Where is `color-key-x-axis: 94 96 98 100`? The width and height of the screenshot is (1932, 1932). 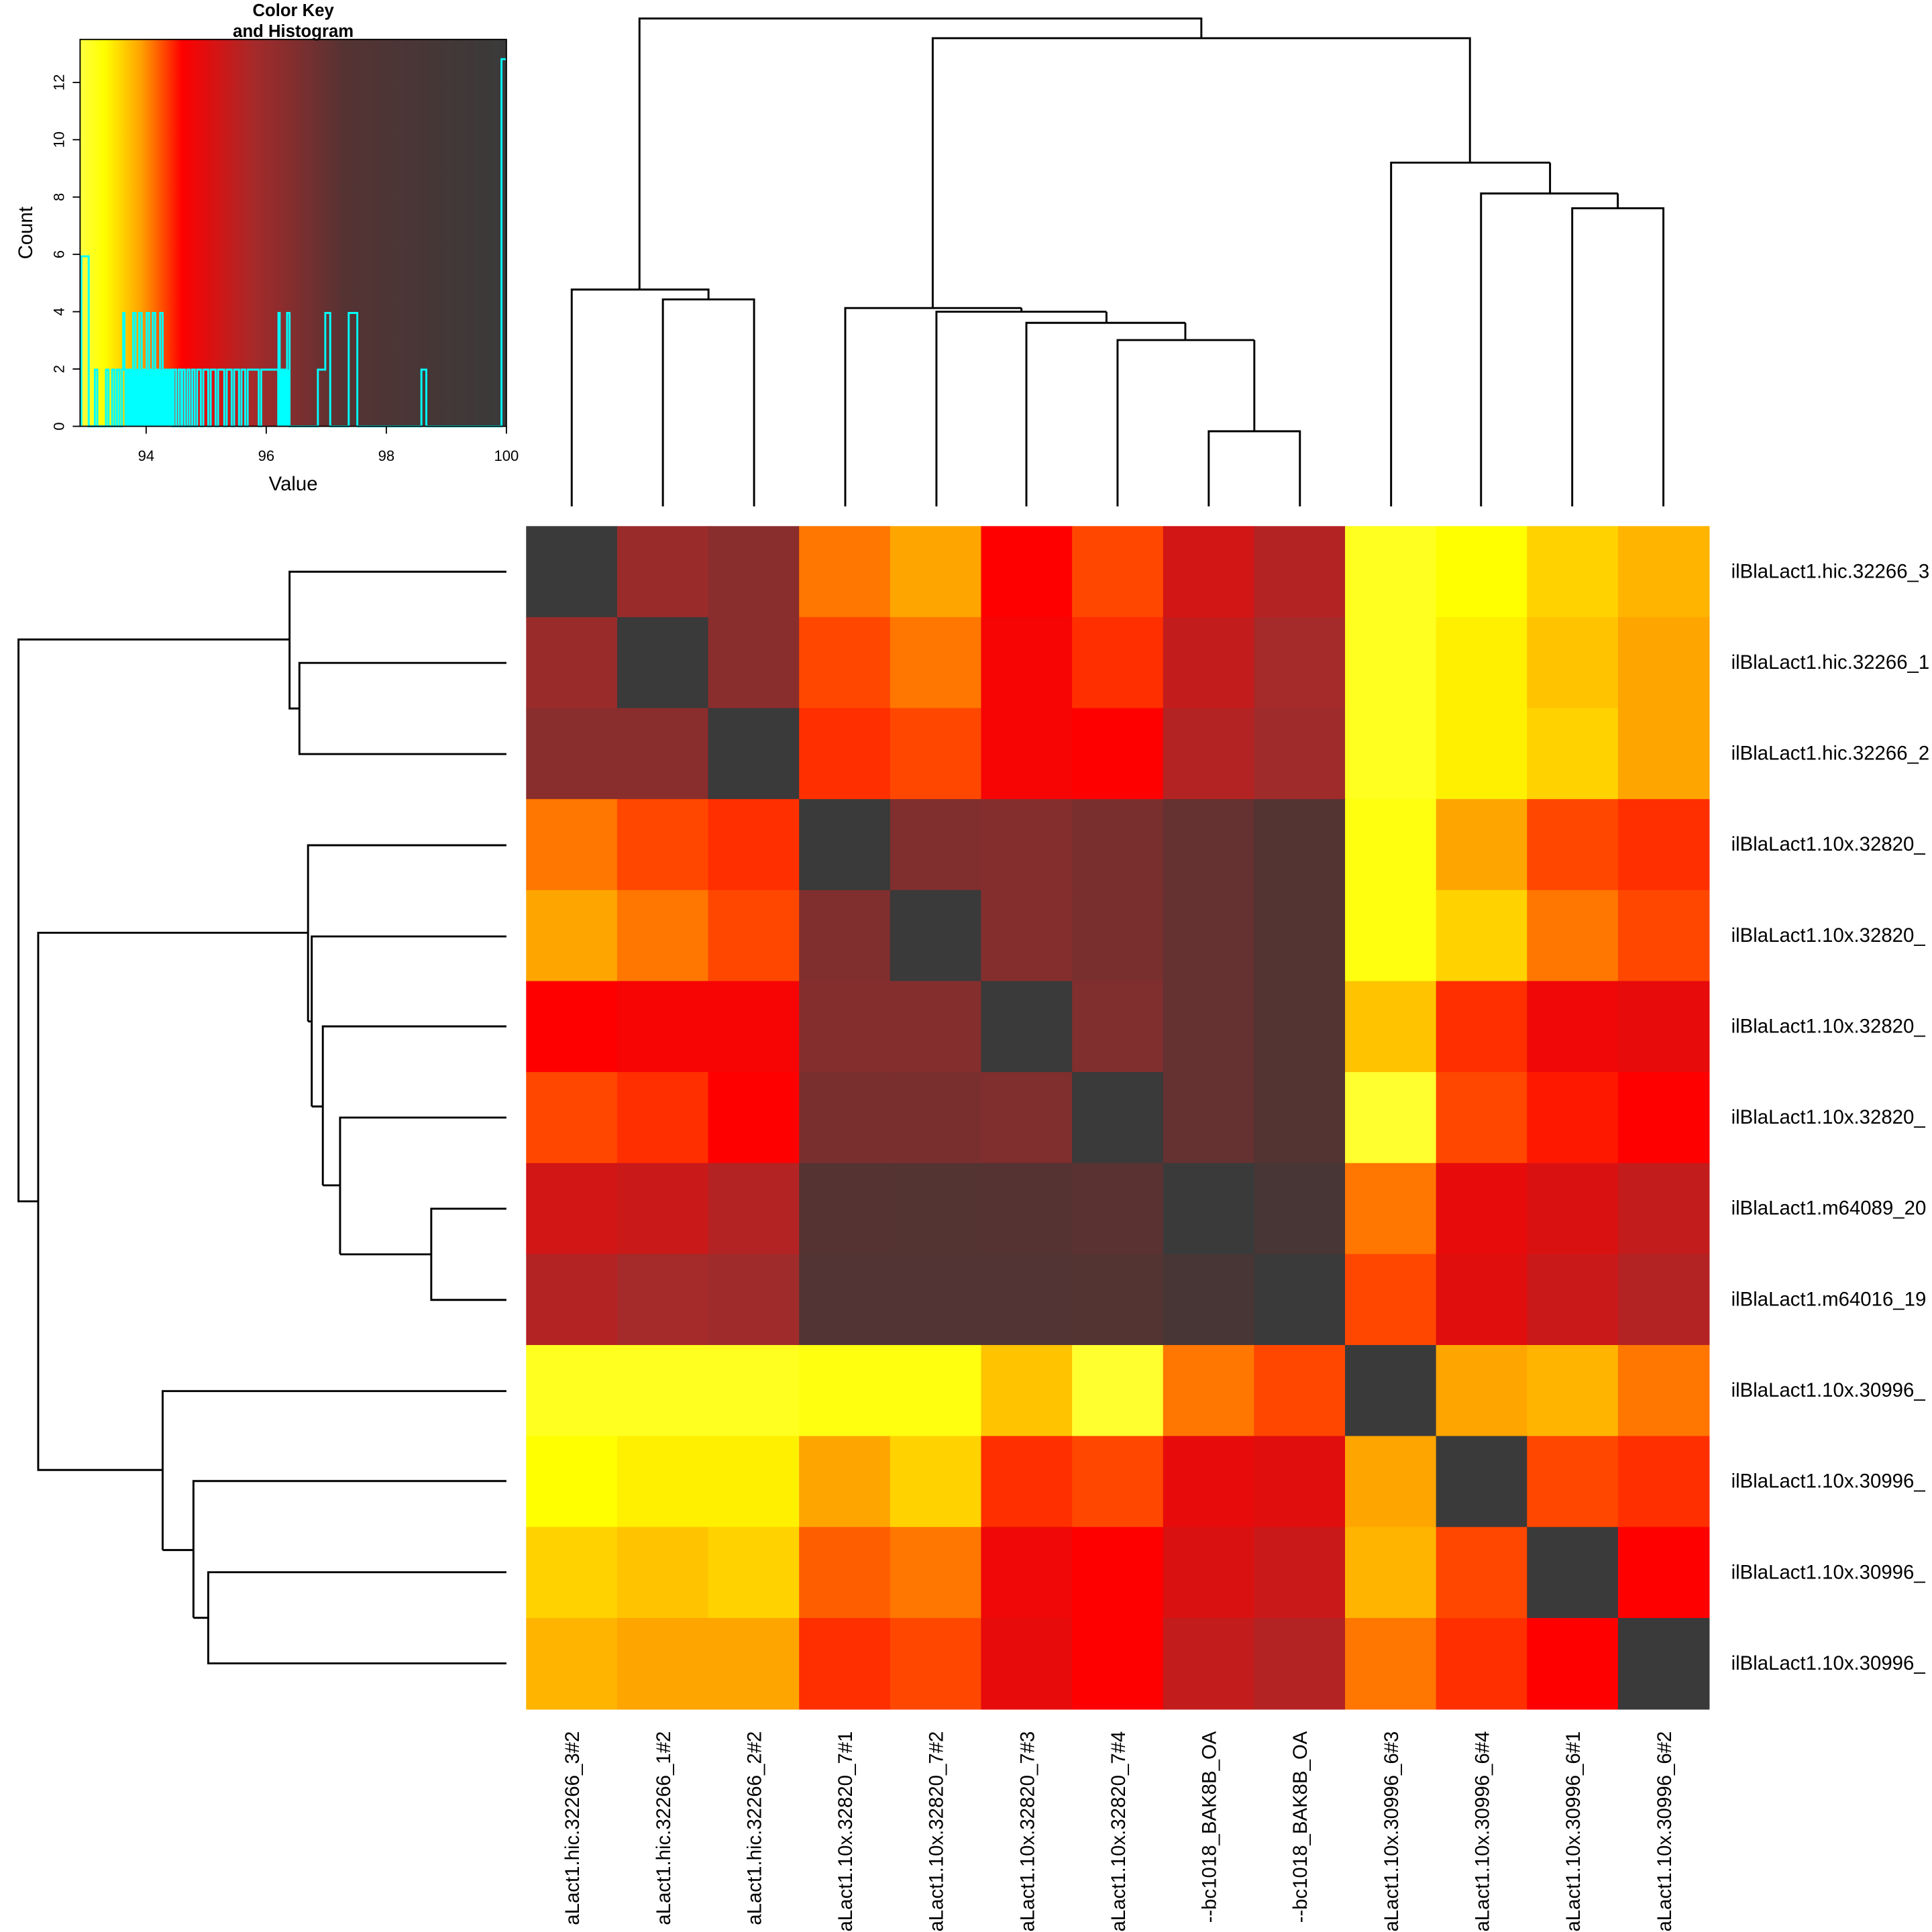 color-key-x-axis: 94 96 98 100 is located at coordinates (328, 445).